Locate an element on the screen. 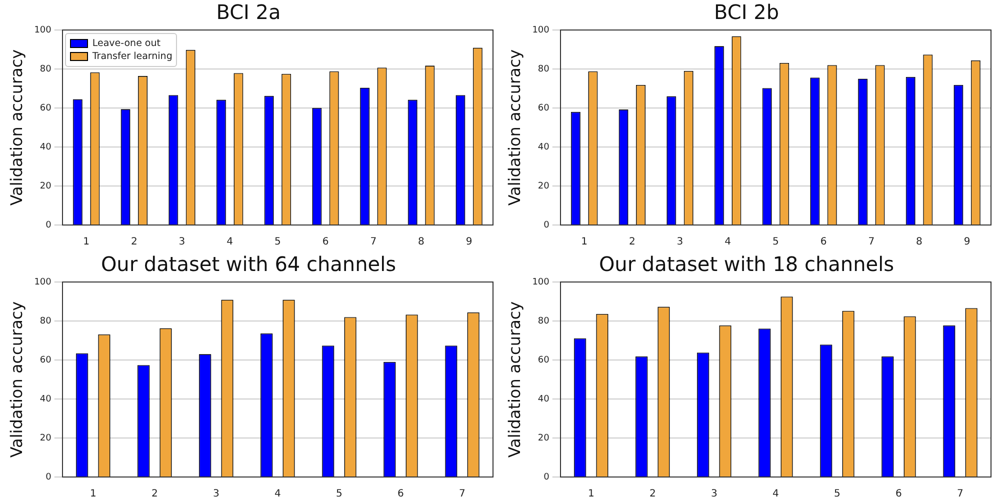 Image resolution: width=995 pixels, height=503 pixels. chart-title: BCI 2a is located at coordinates (248, 12).